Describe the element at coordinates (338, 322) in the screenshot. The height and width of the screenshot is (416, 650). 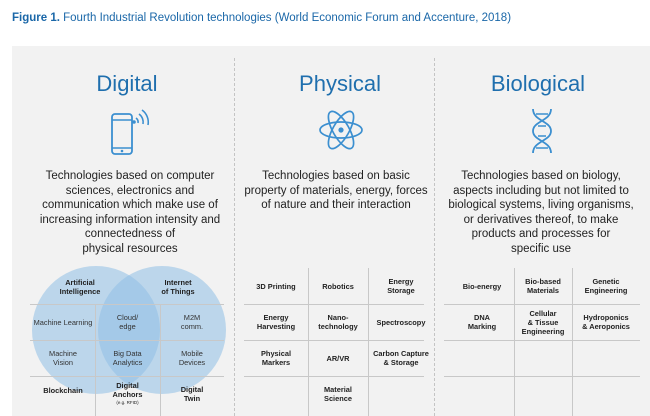
I see `physical-cell: Nano-technology` at that location.